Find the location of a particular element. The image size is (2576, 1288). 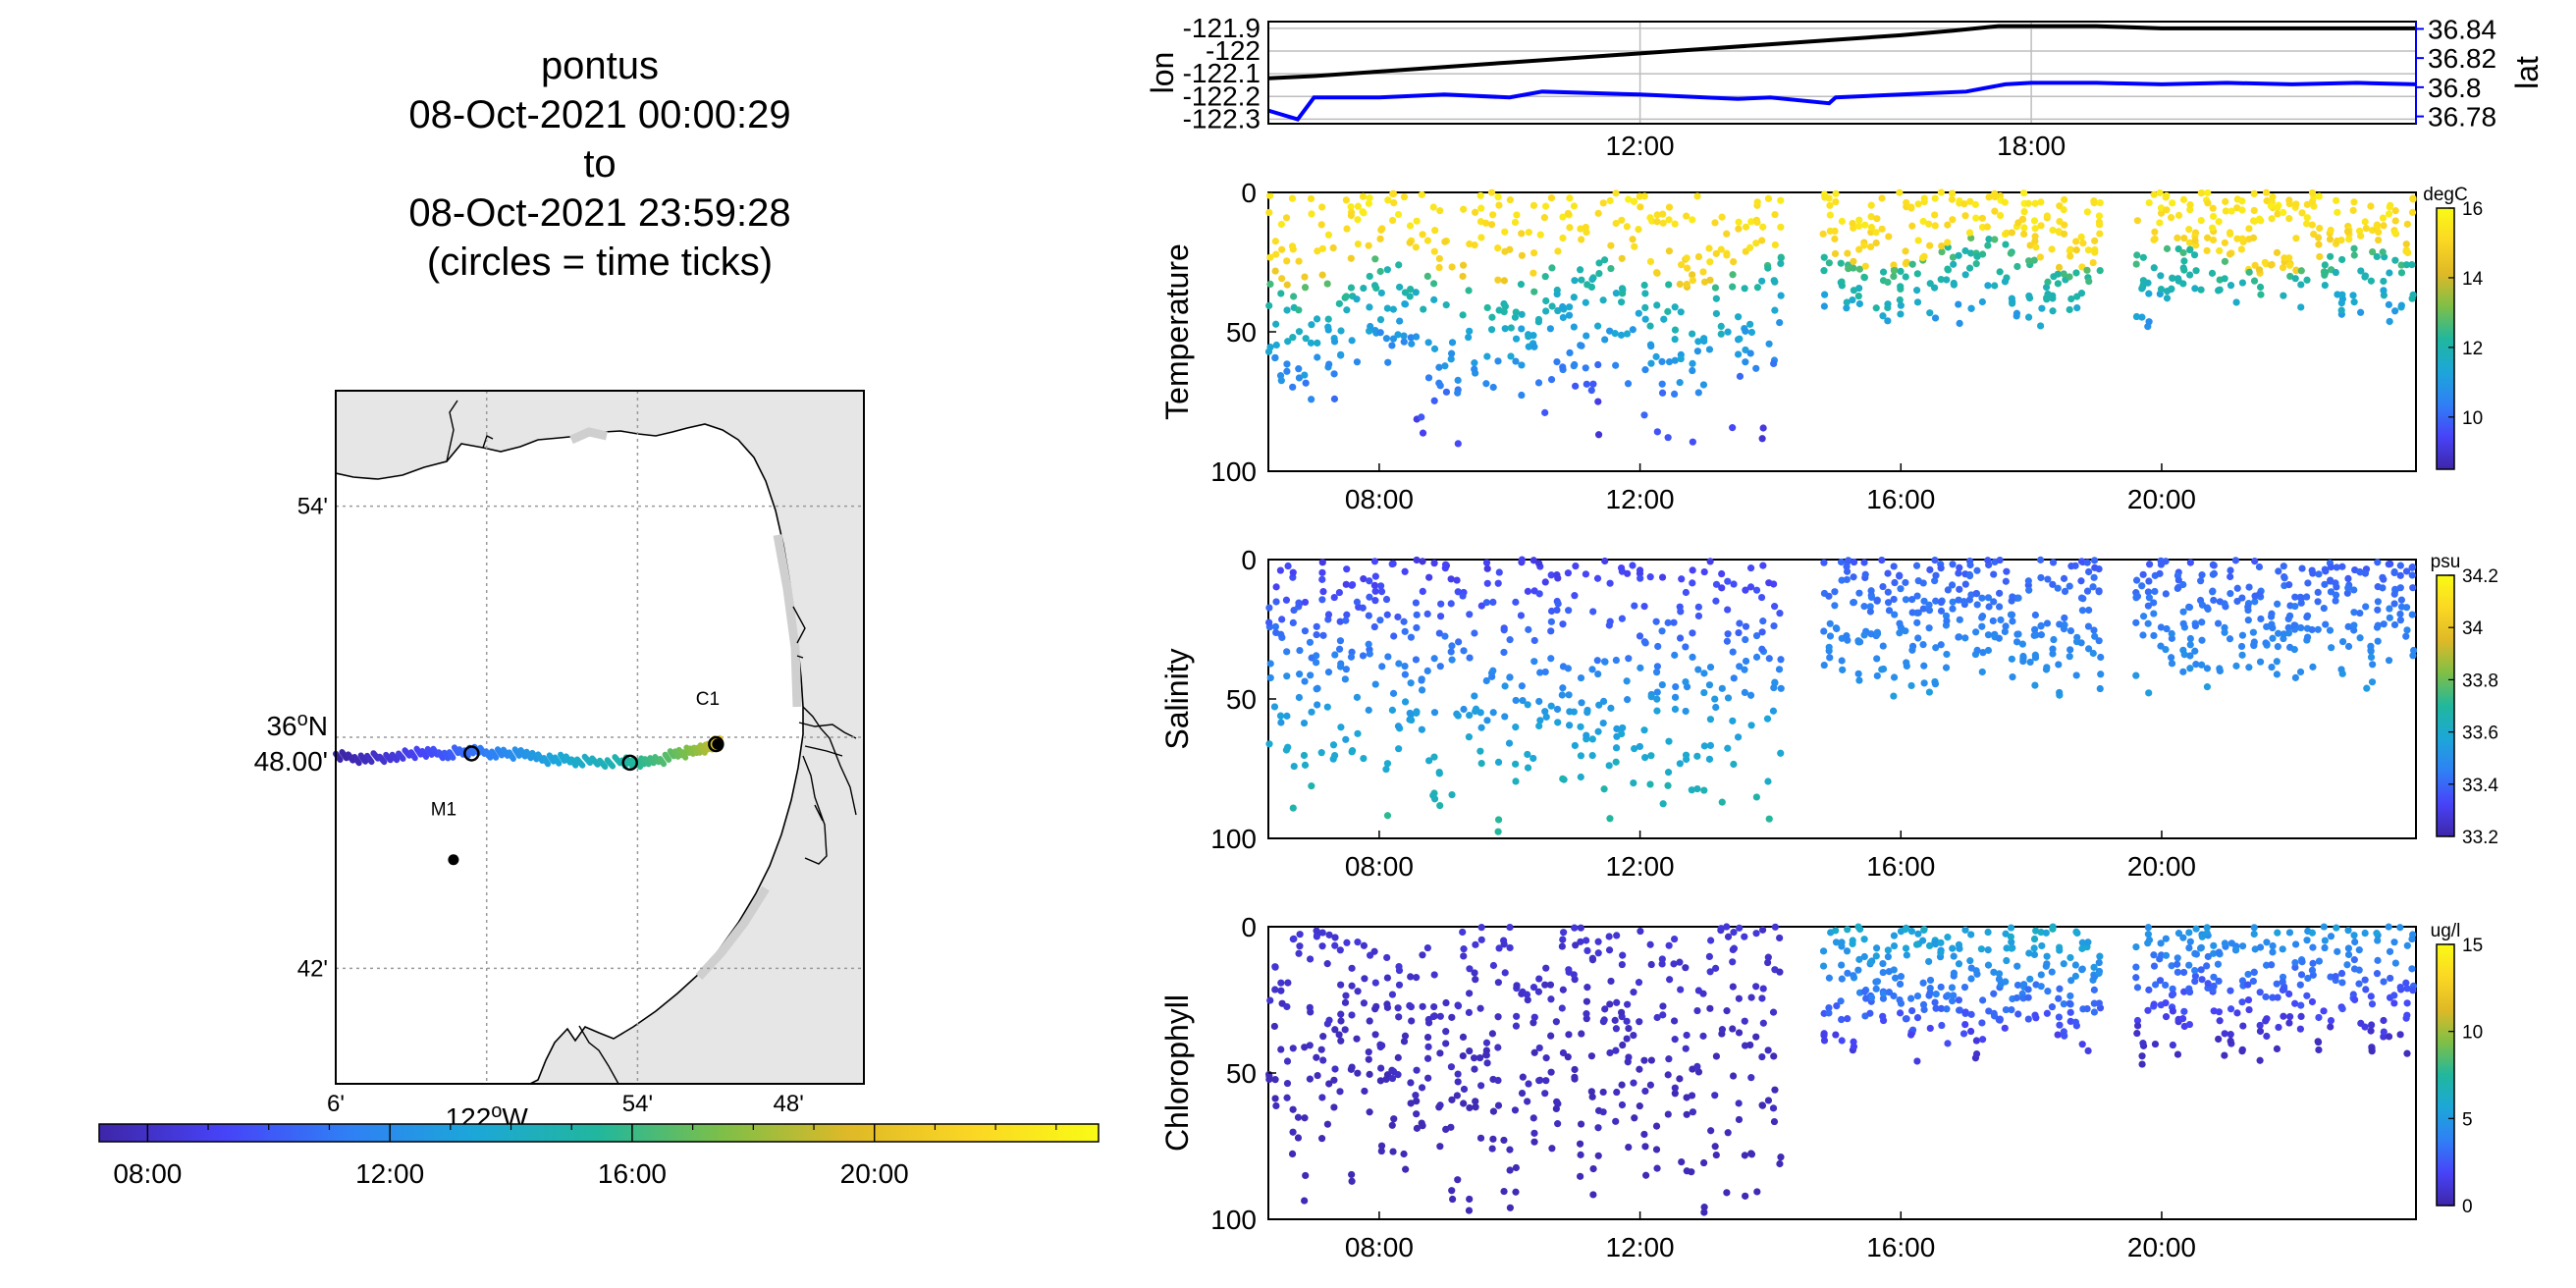

salinity-x-tick-label: 12:00 is located at coordinates (1640, 866).